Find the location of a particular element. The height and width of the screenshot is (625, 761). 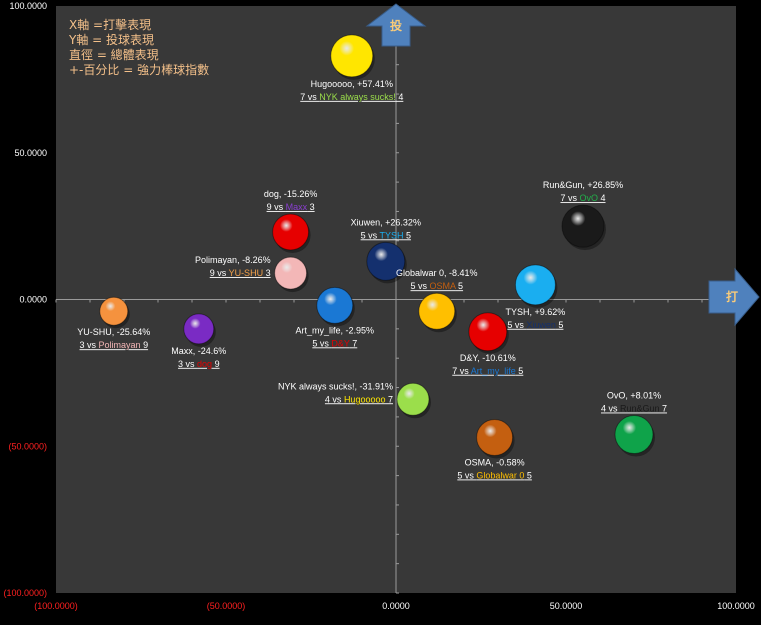

matchup-label: 7 vs NYK always sucks! 4 is located at coordinates (351, 97).